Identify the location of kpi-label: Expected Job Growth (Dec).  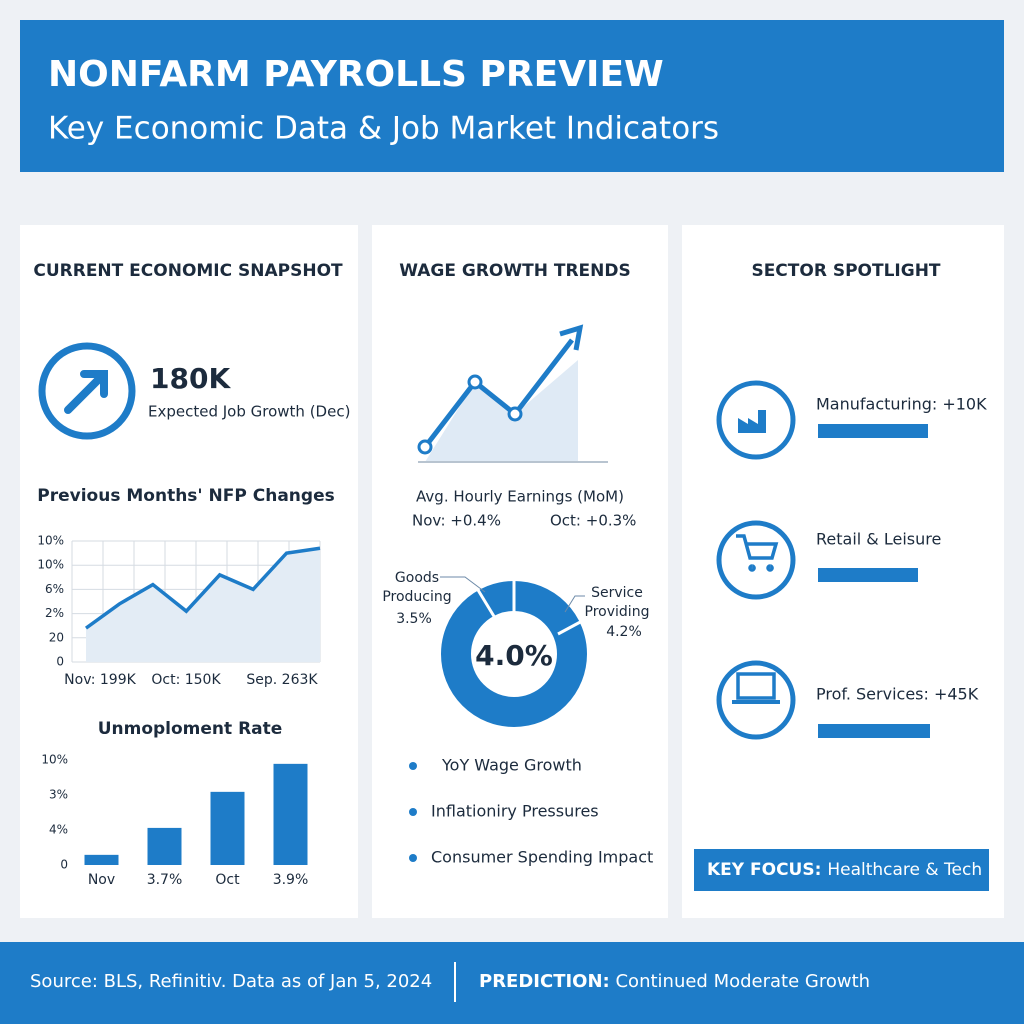
(249, 412).